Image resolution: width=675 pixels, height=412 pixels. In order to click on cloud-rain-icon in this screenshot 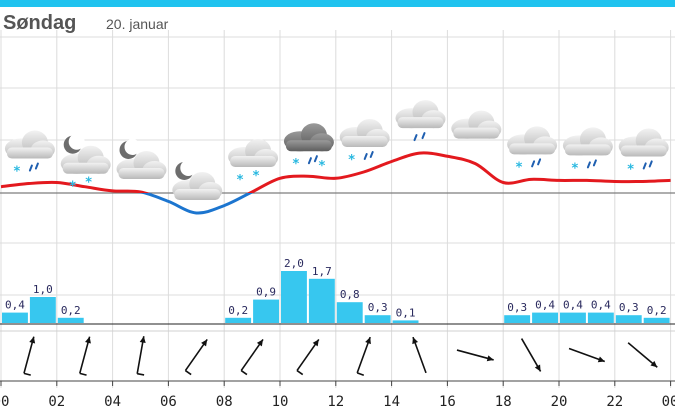, I will do `click(420, 121)`.